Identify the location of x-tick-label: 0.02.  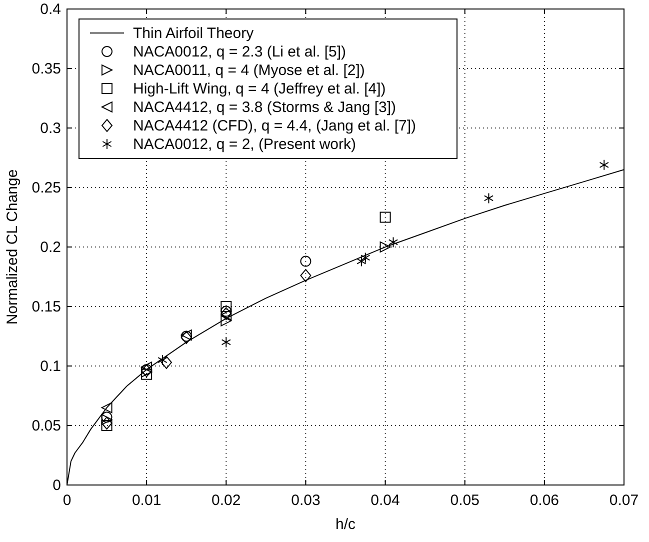
(226, 500).